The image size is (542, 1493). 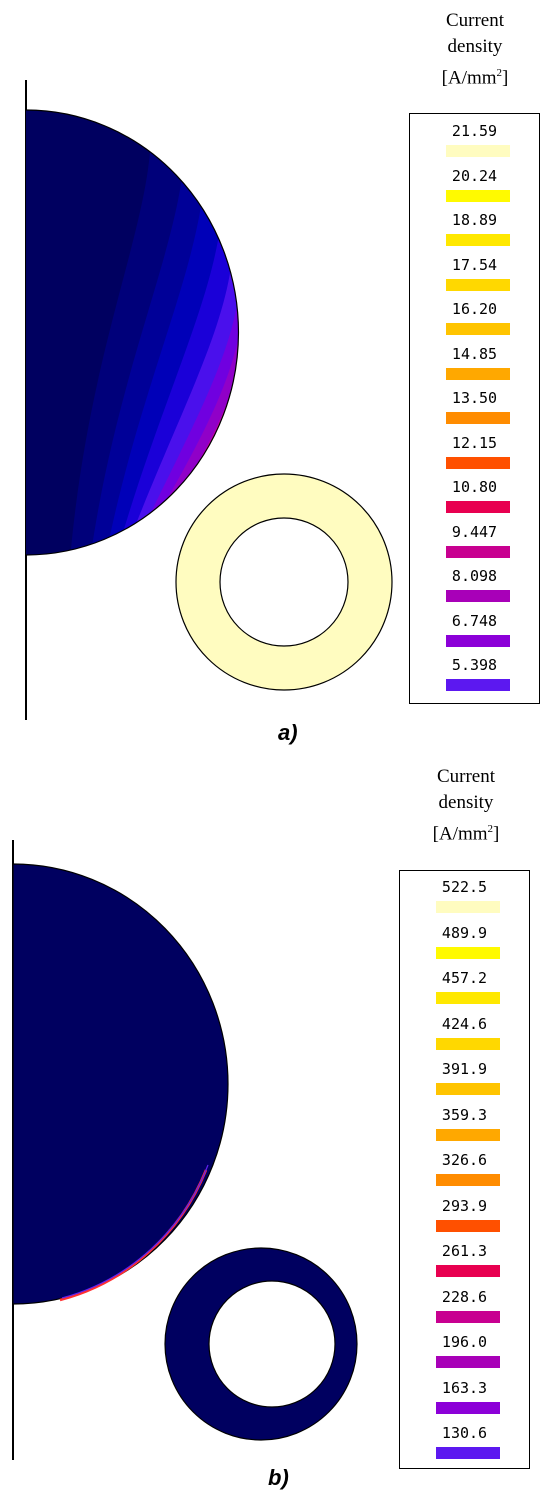 I want to click on legend-value: 522.5, so click(x=464, y=887).